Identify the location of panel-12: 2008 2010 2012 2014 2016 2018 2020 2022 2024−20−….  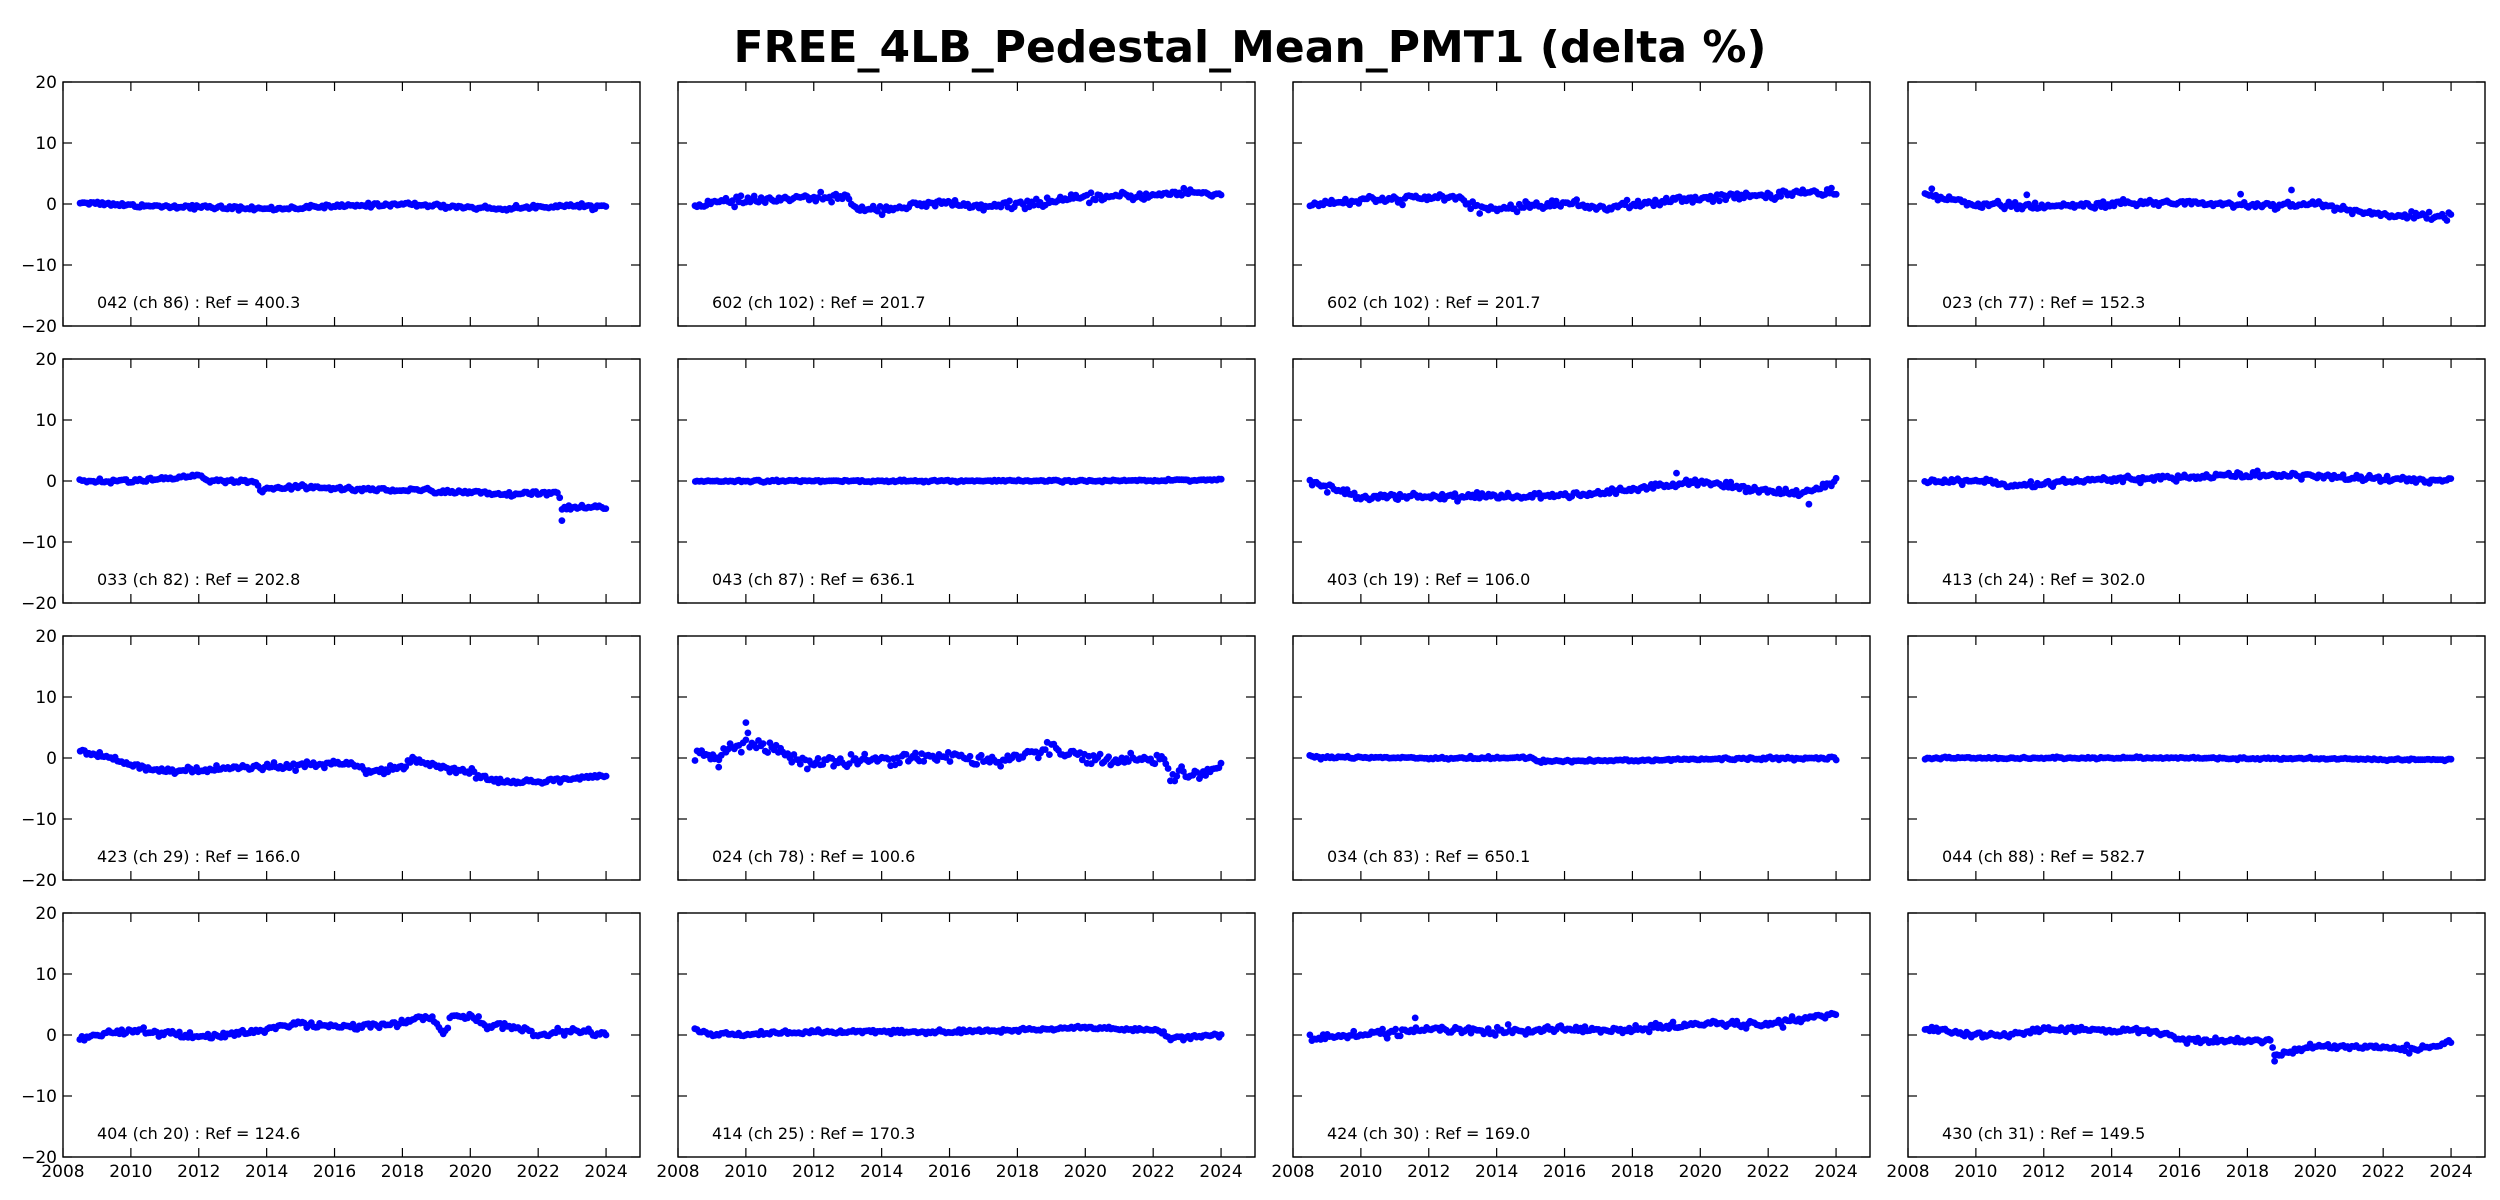
(331, 1043).